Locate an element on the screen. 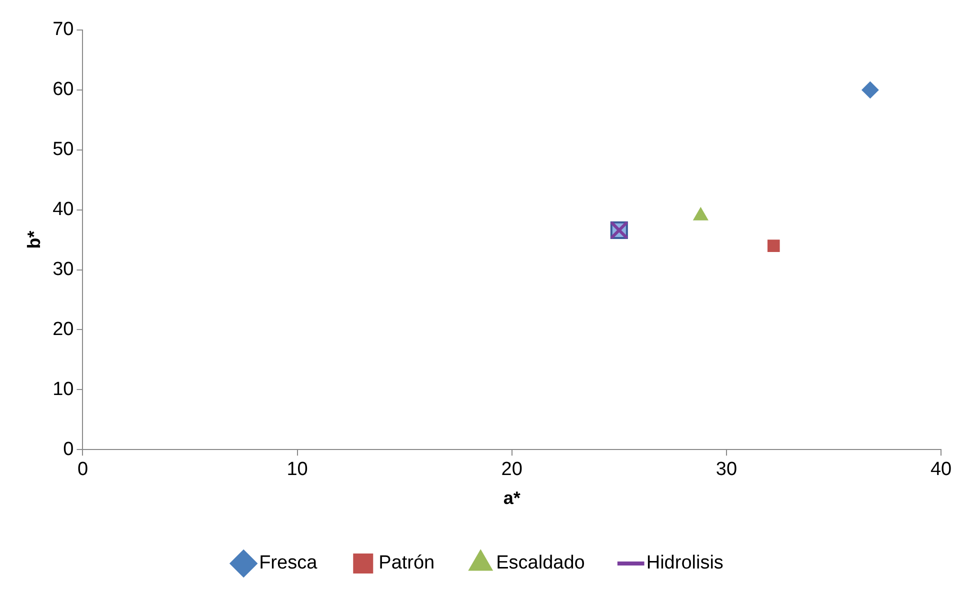 The height and width of the screenshot is (589, 959). y-tick-label: 30 is located at coordinates (63, 269).